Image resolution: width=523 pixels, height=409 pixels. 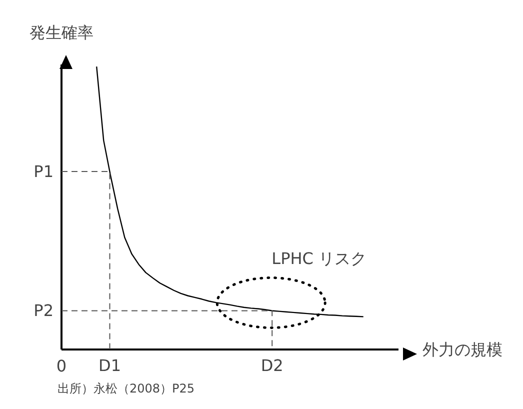 What do you see at coordinates (462, 349) in the screenshot?
I see `x-axis-title: 外力の規模` at bounding box center [462, 349].